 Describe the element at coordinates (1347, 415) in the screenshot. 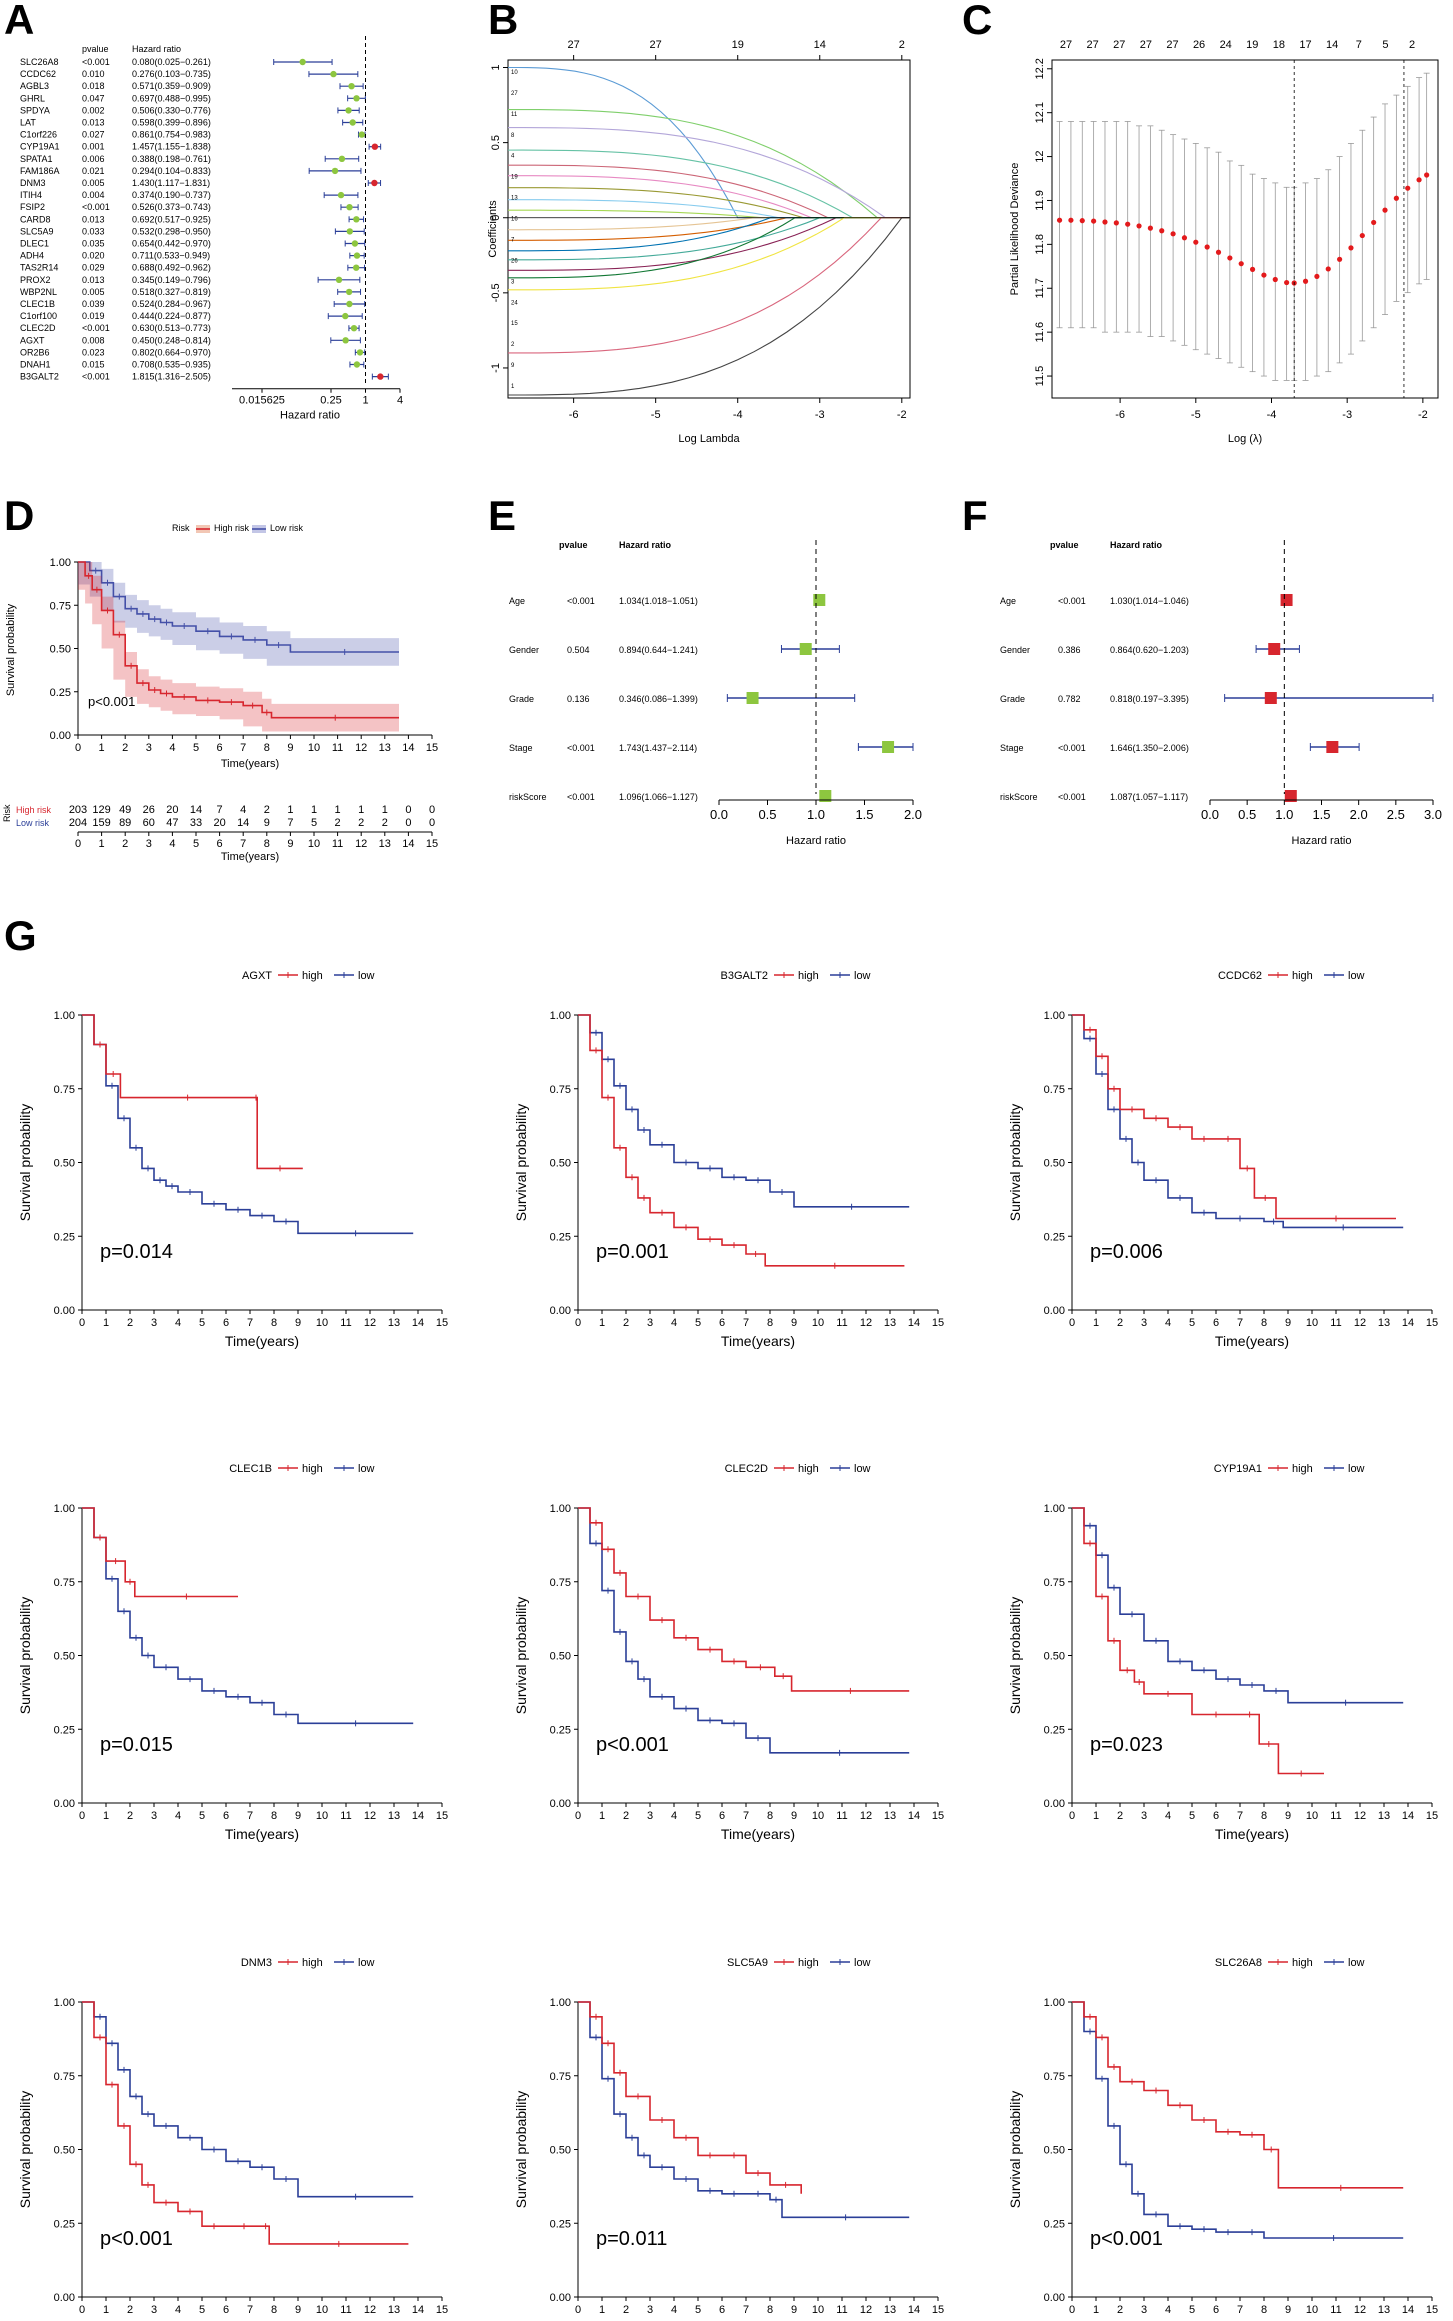

I see `c-x-tick-label: -3` at that location.